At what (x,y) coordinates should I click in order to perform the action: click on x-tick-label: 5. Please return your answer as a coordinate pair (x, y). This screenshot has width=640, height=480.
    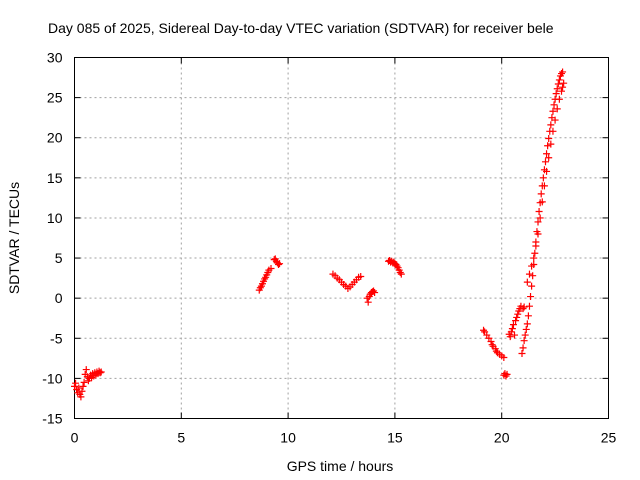
    Looking at the image, I should click on (181, 438).